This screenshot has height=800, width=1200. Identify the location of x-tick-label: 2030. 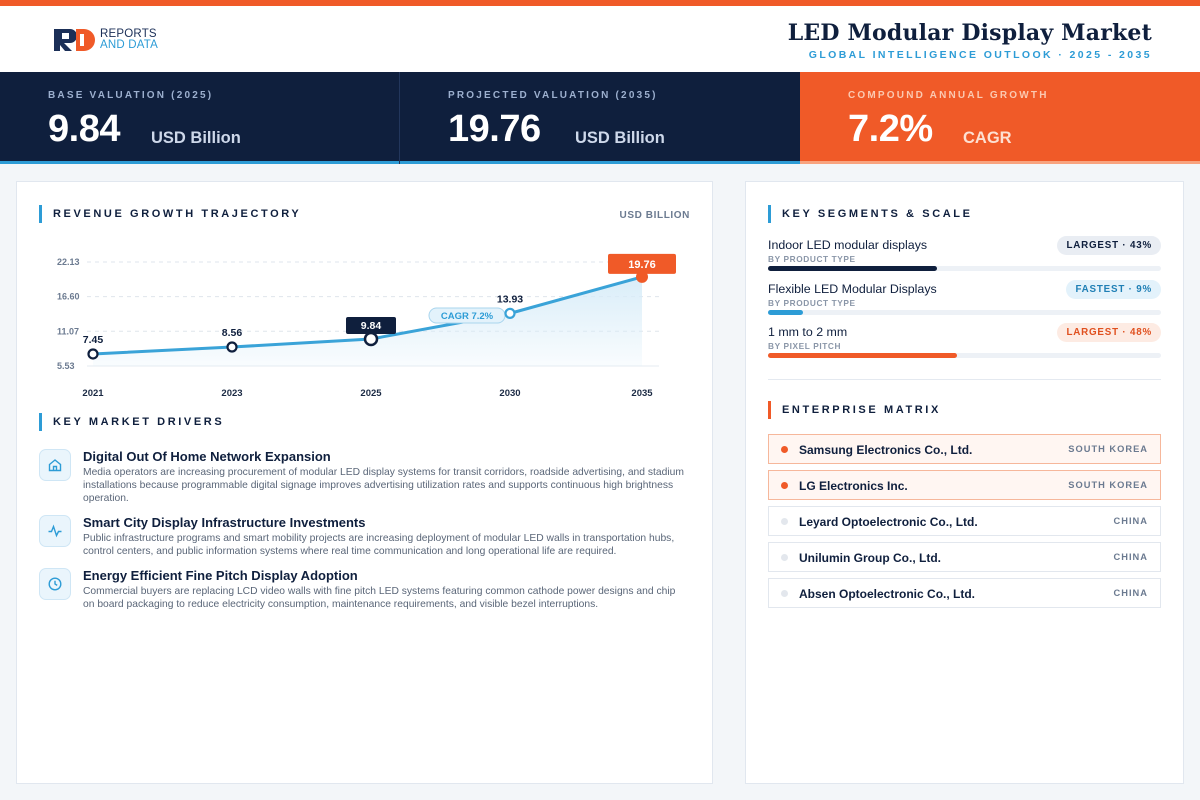
(509, 393).